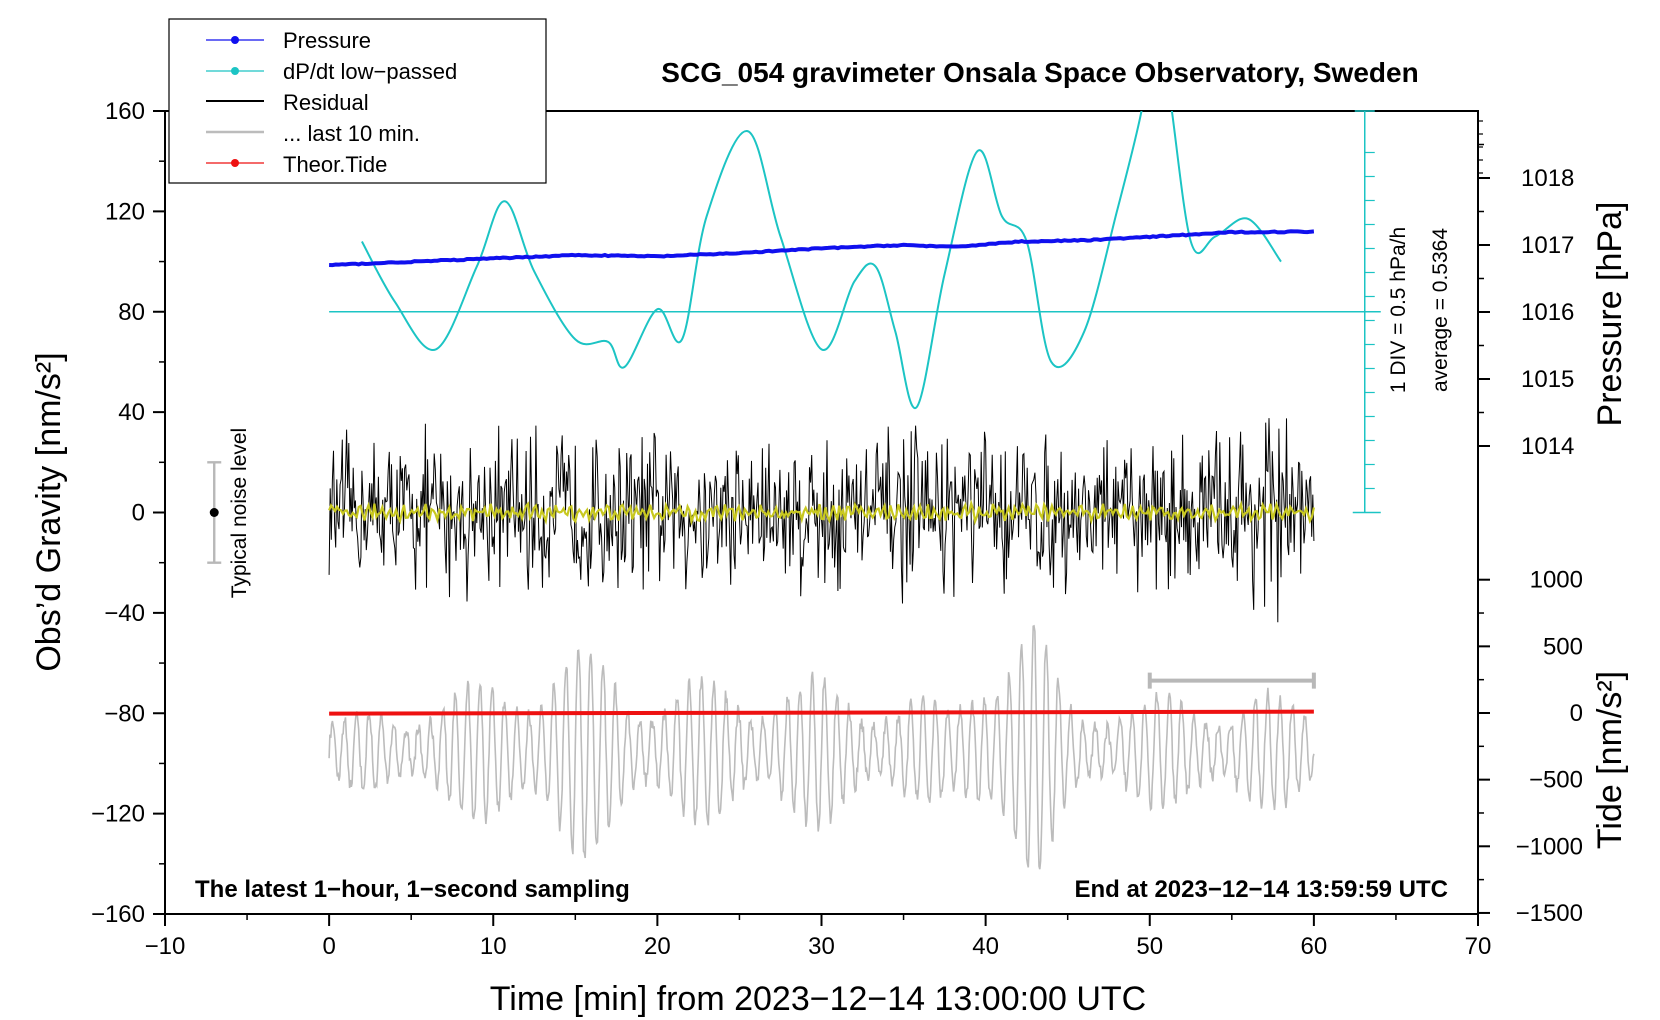  Describe the element at coordinates (1478, 946) in the screenshot. I see `x-tick-label: 70` at that location.